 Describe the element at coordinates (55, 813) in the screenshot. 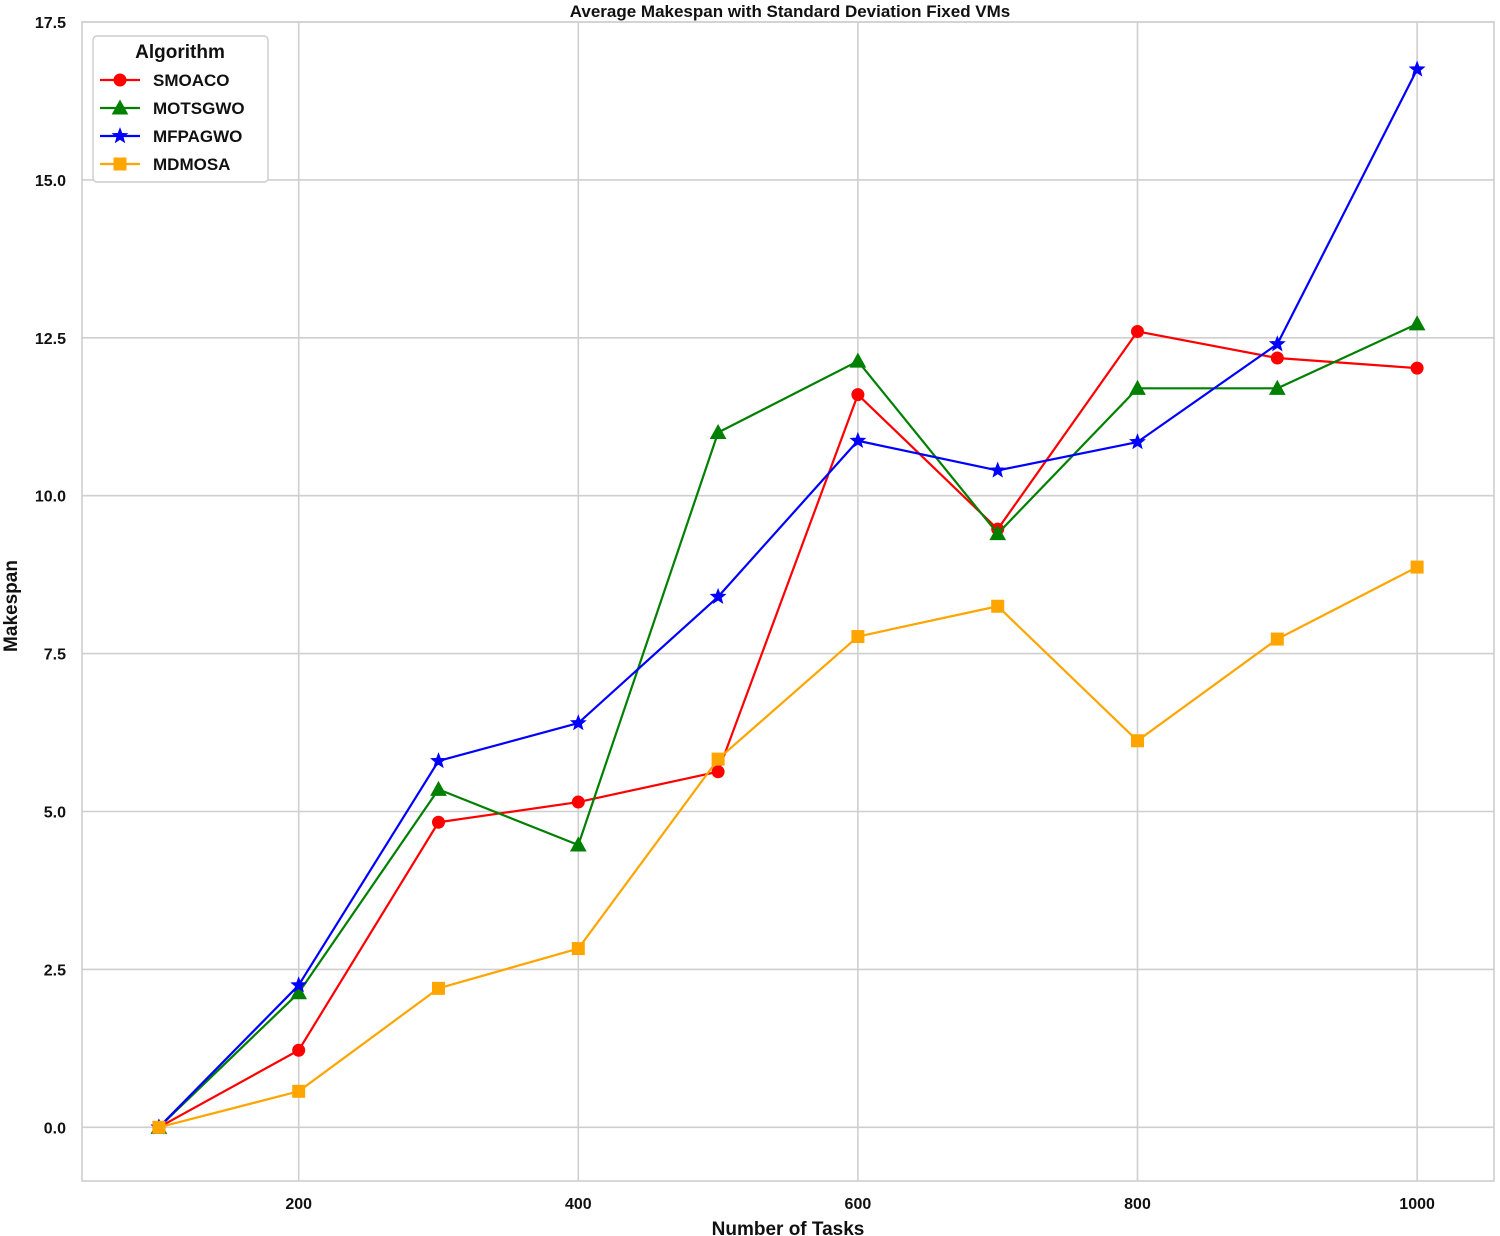

I see `y-tick-label: 5.0` at that location.